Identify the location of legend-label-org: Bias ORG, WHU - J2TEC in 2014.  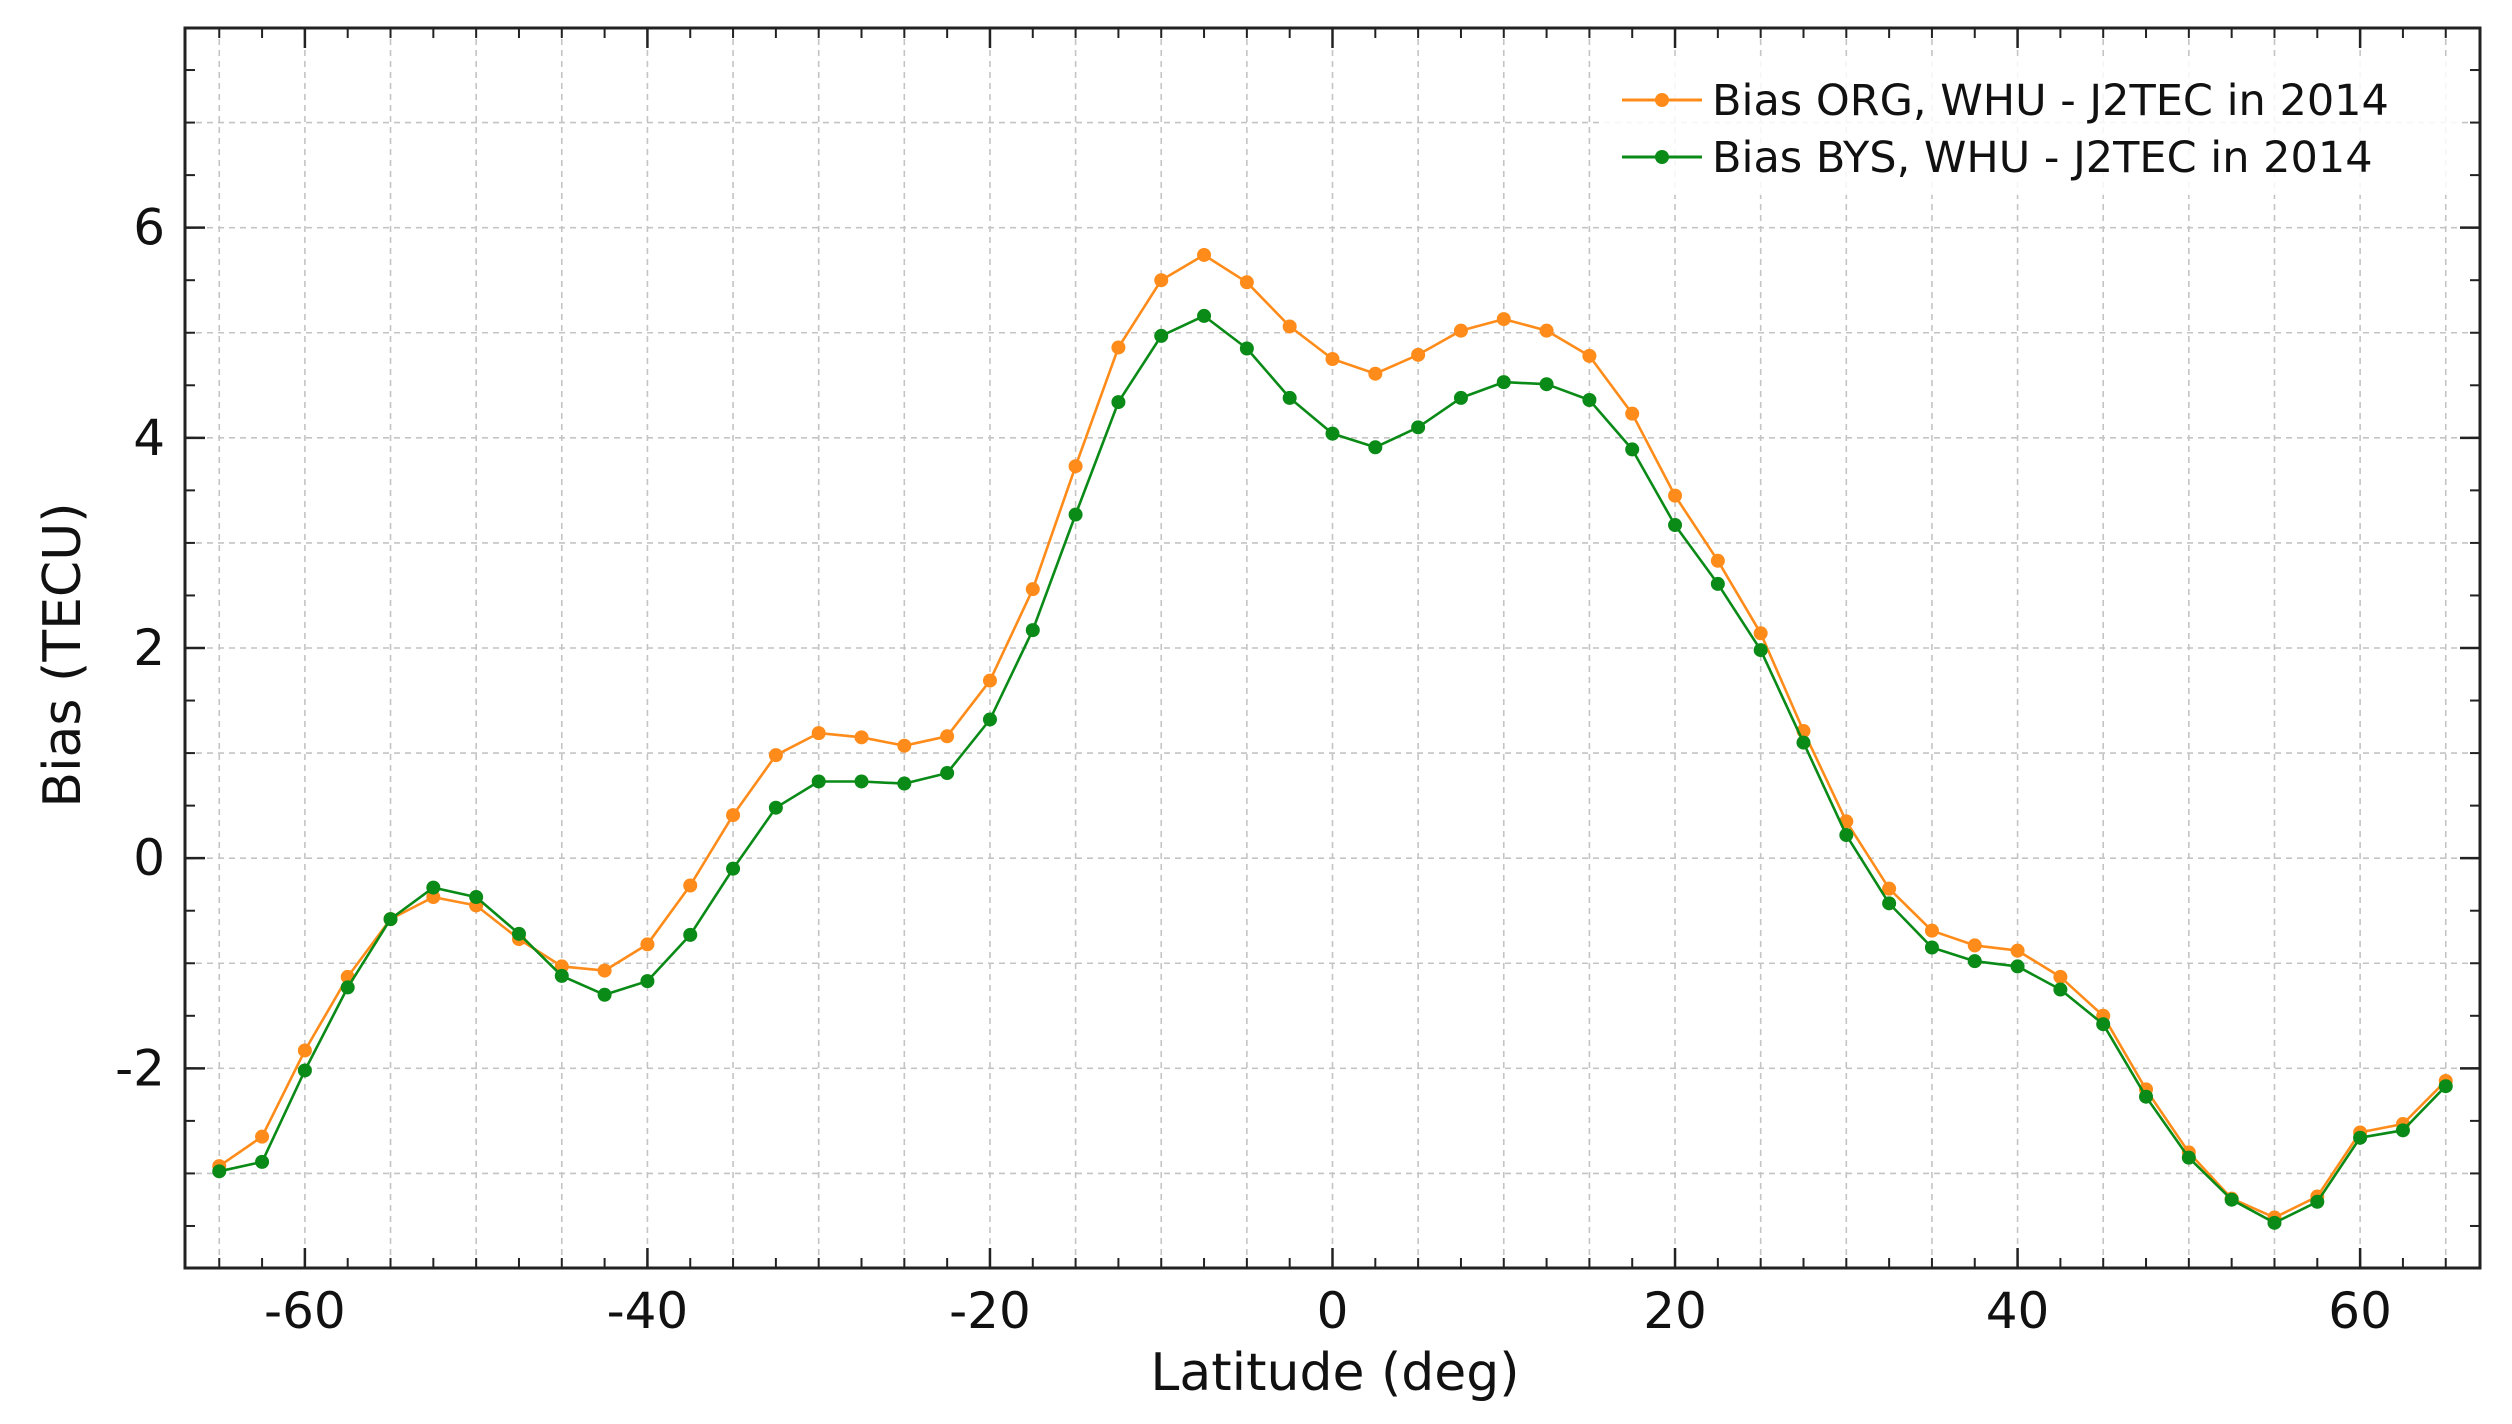
(2050, 101).